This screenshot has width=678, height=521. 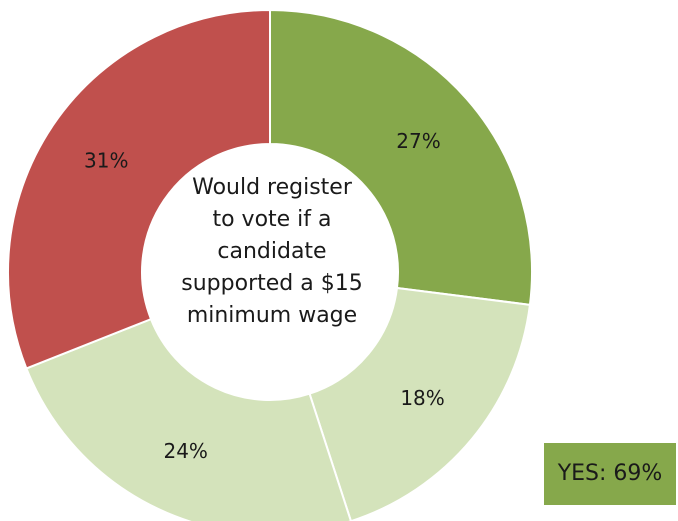 What do you see at coordinates (610, 474) in the screenshot?
I see `yes-callout-box: YES: 69%` at bounding box center [610, 474].